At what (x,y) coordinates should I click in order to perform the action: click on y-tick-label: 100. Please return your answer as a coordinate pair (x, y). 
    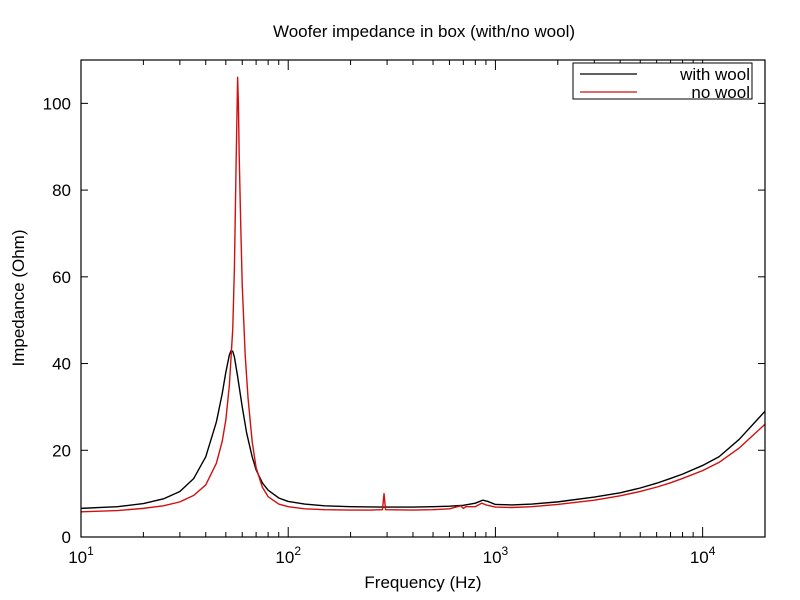
    Looking at the image, I should click on (57, 103).